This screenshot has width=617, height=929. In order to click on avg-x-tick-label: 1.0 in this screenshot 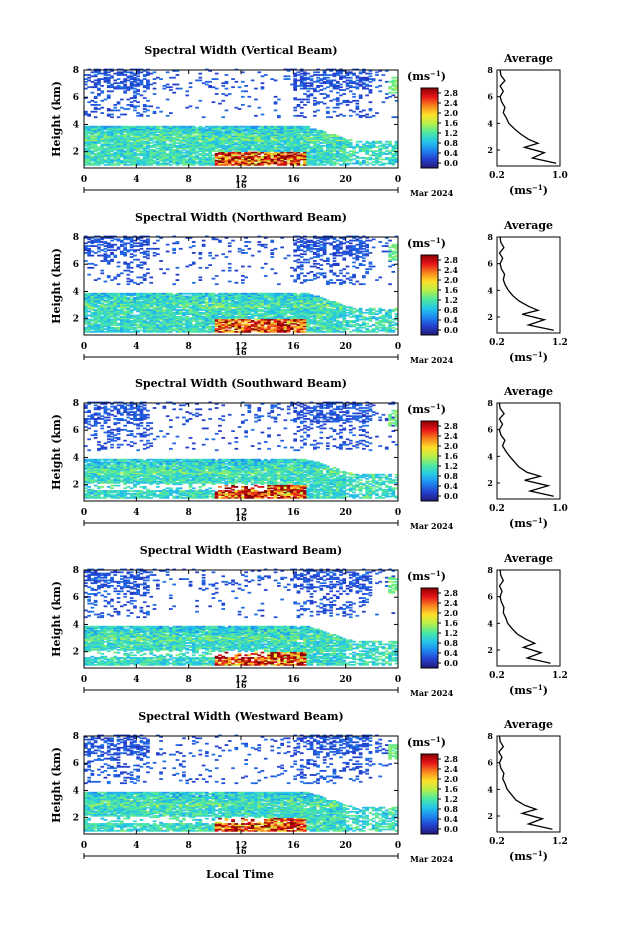, I will do `click(560, 509)`.